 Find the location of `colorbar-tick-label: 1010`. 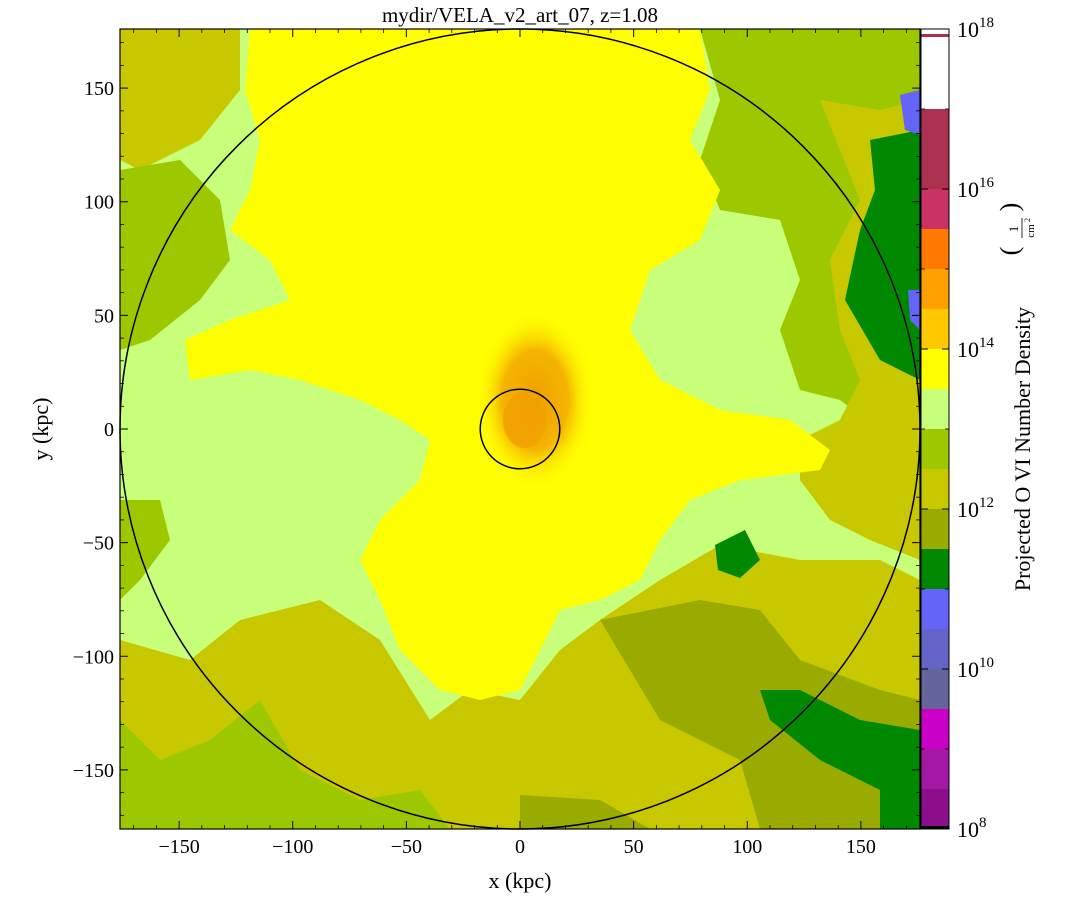

colorbar-tick-label: 1010 is located at coordinates (975, 668).